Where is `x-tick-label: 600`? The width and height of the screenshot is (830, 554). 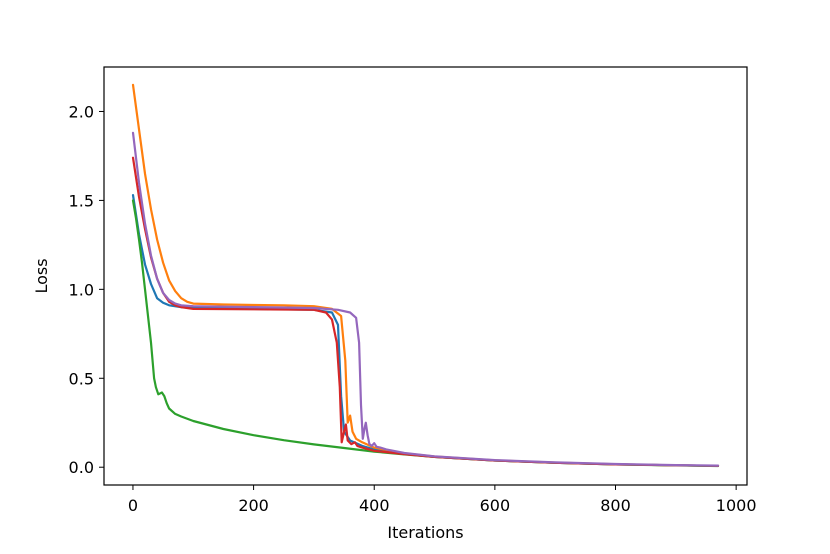 x-tick-label: 600 is located at coordinates (495, 505).